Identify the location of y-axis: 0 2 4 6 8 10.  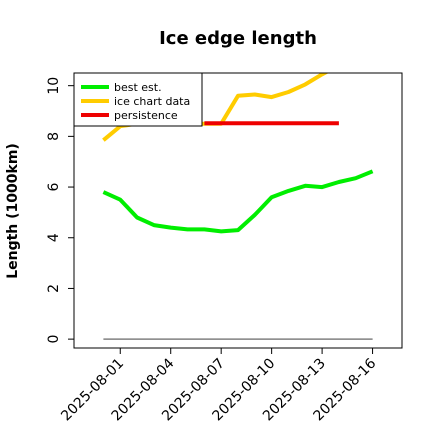
(60, 210).